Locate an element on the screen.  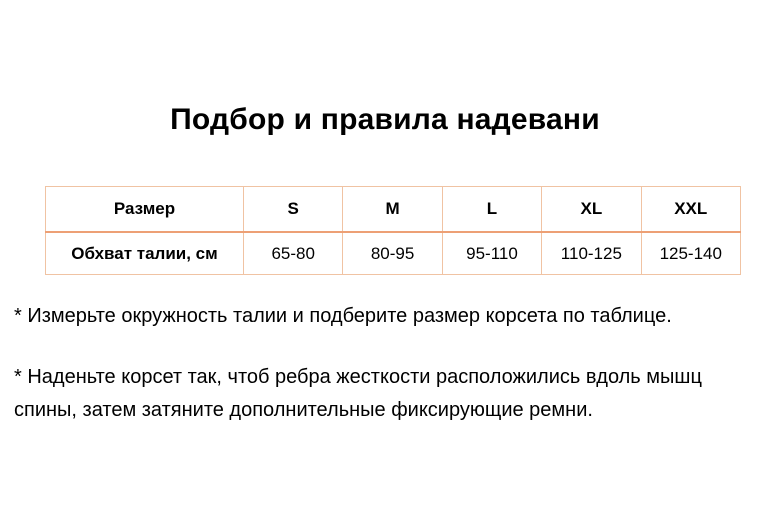
table-header-row: Размер S M L XL XXL is located at coordinates (393, 209).